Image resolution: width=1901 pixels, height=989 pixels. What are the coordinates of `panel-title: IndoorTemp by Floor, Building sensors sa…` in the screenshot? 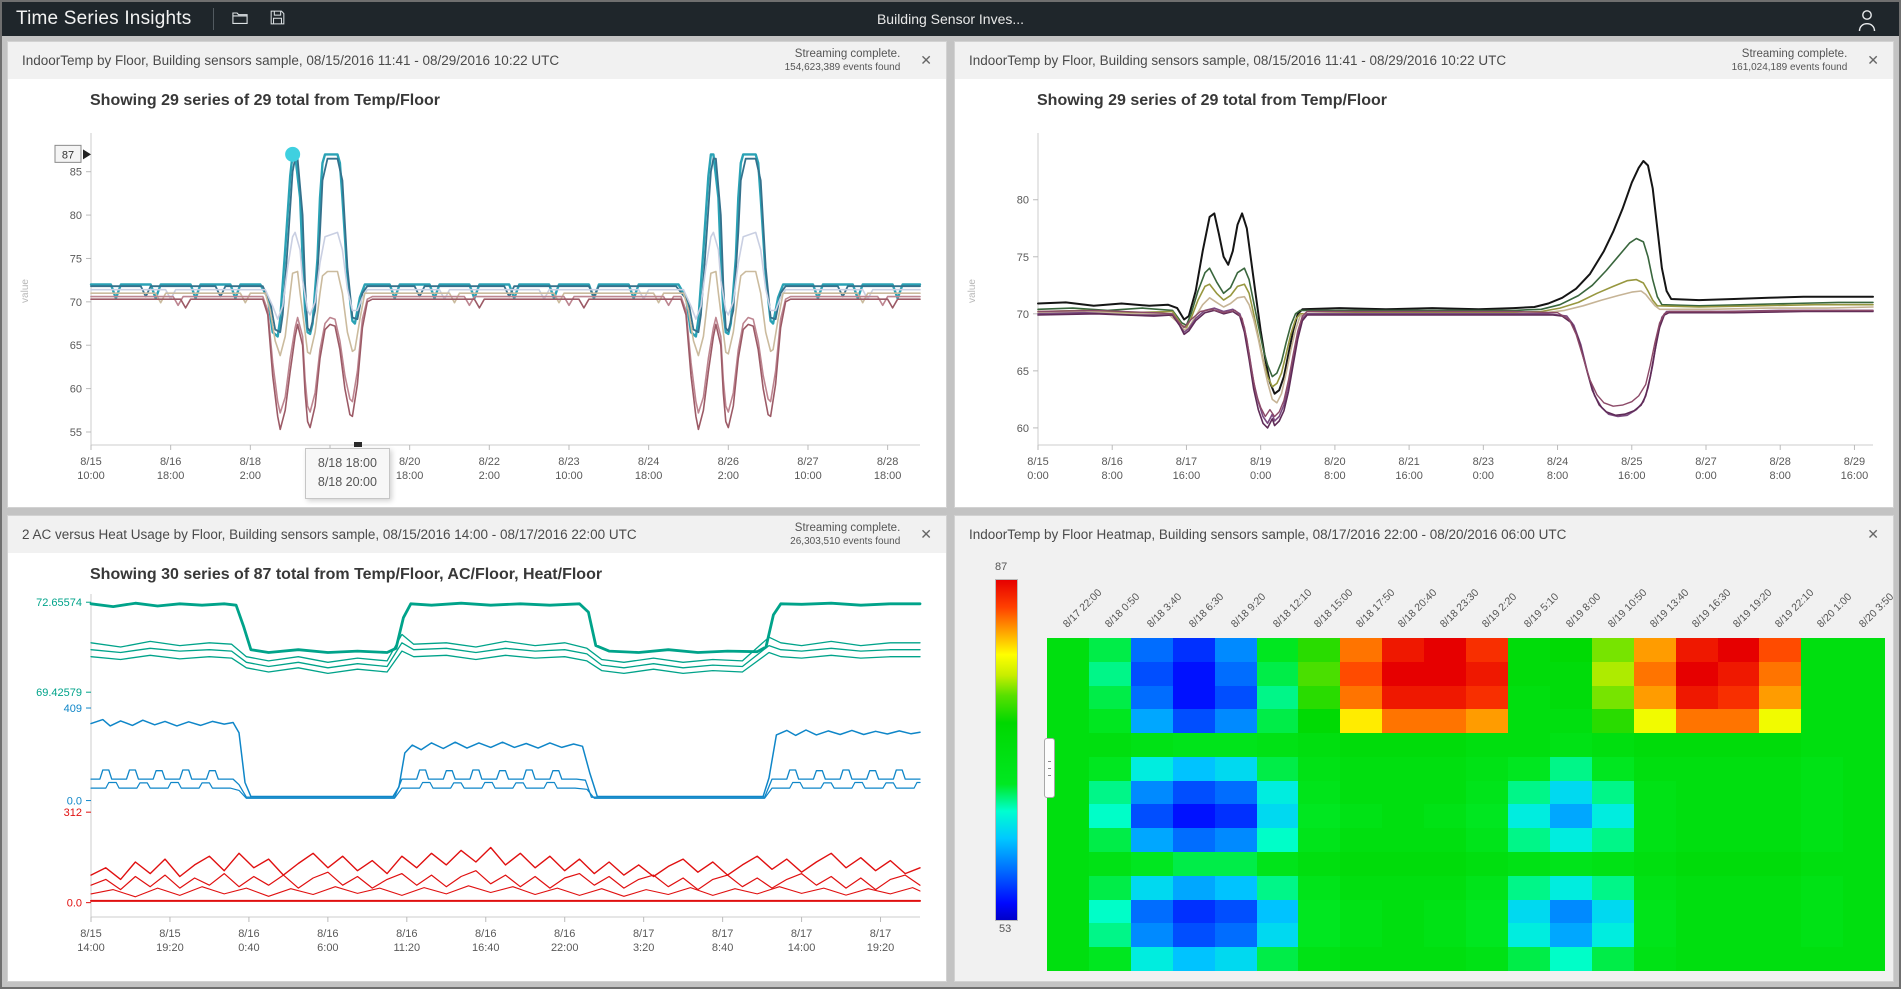 It's located at (1238, 60).